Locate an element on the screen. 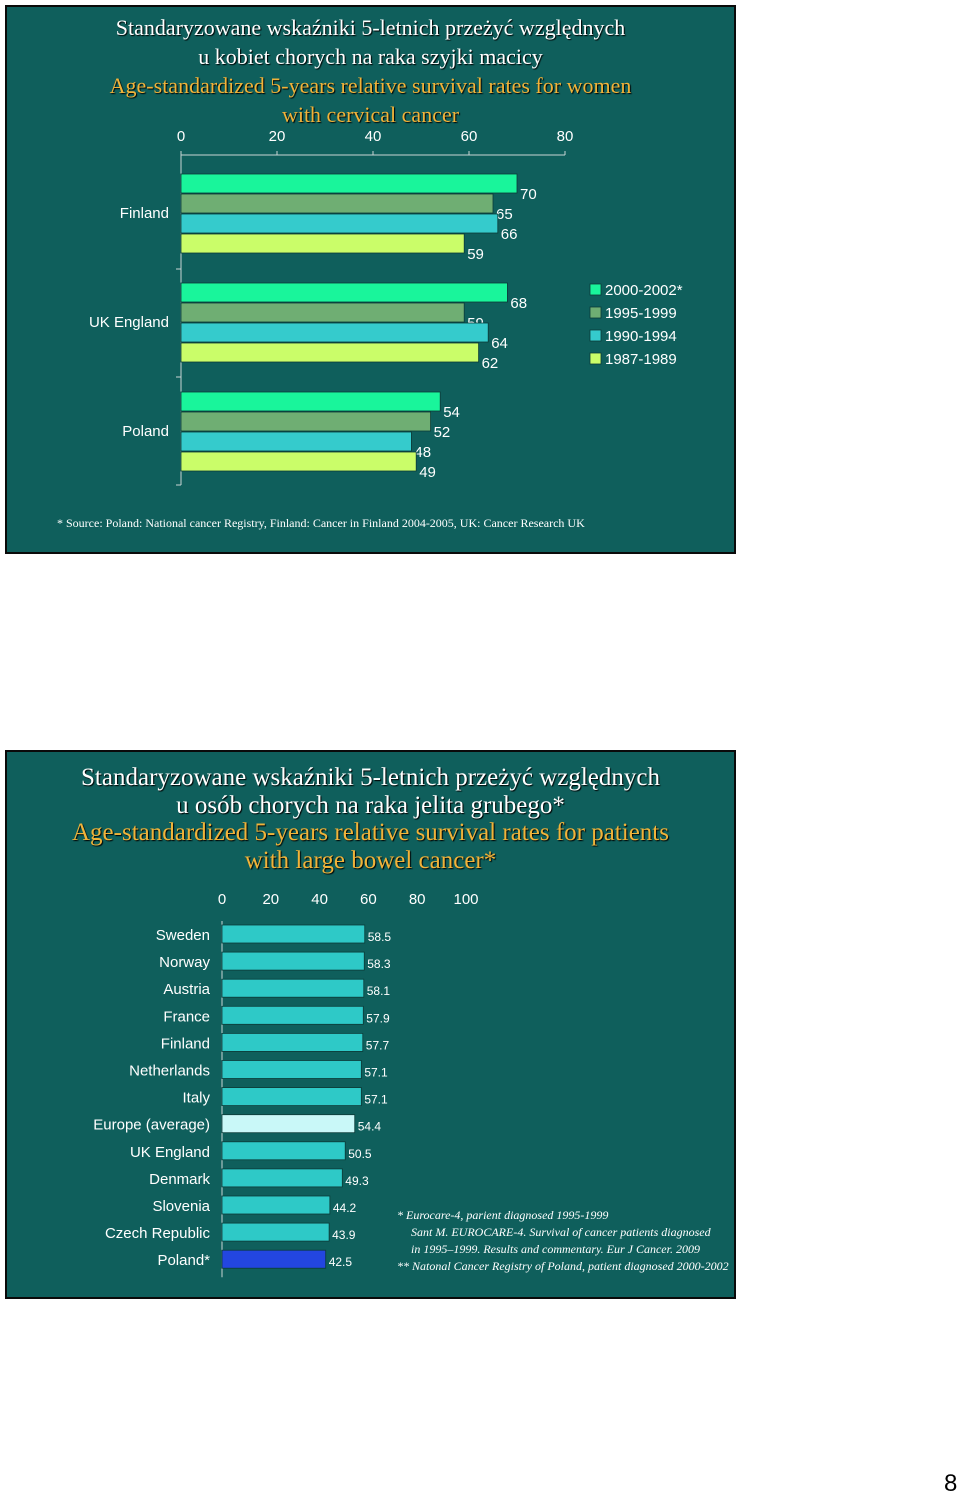  category-label-italy: Italy is located at coordinates (196, 1098).